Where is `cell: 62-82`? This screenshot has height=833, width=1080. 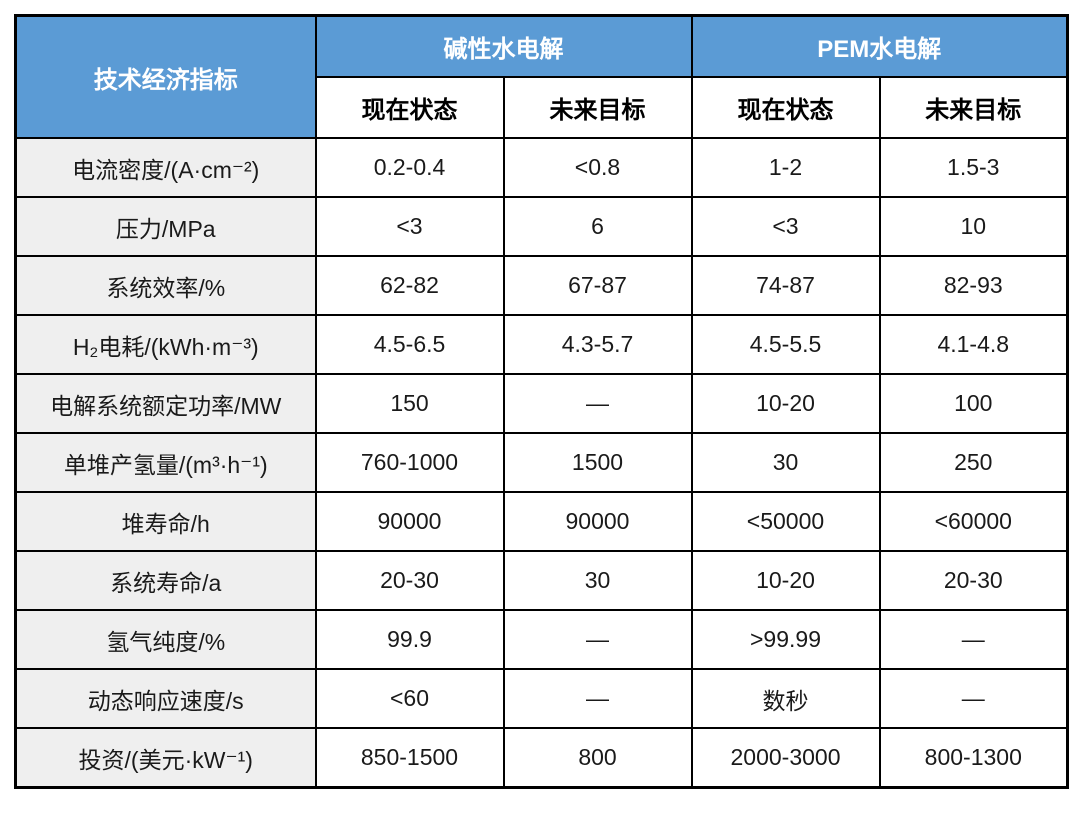 cell: 62-82 is located at coordinates (409, 285).